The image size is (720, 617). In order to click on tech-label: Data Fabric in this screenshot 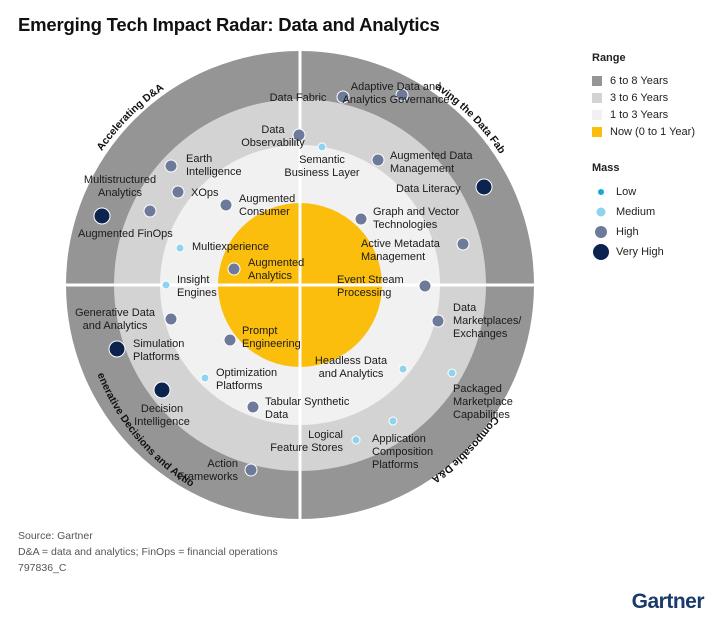, I will do `click(298, 98)`.